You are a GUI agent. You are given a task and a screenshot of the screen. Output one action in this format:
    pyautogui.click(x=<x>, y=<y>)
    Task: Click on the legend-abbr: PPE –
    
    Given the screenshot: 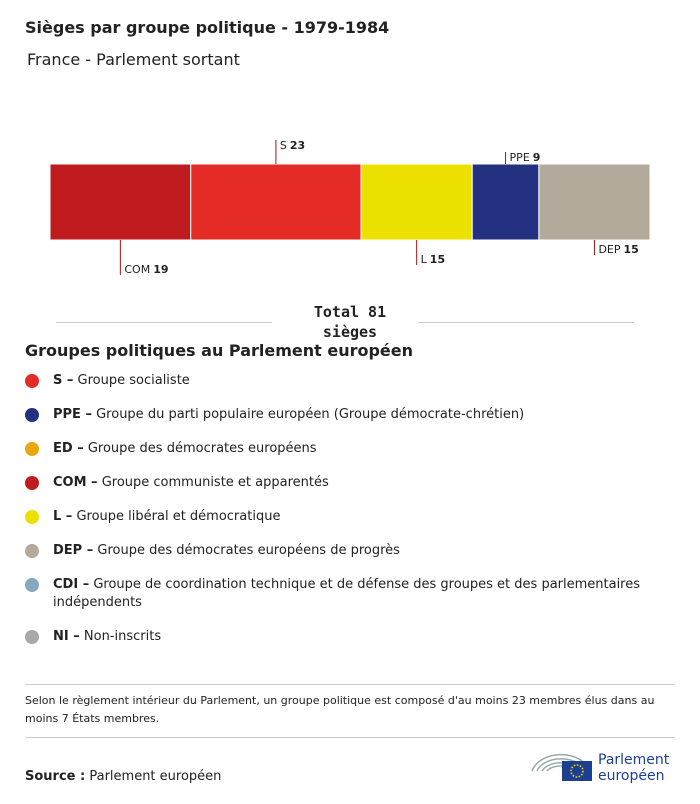 What is the action you would take?
    pyautogui.click(x=72, y=414)
    